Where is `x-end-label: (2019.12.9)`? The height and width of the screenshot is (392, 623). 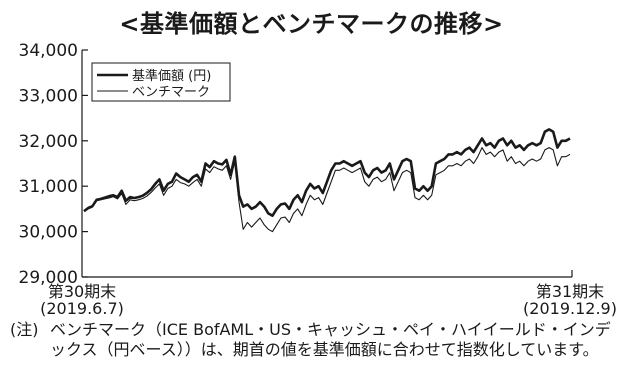
x-end-label: (2019.12.9) is located at coordinates (570, 308).